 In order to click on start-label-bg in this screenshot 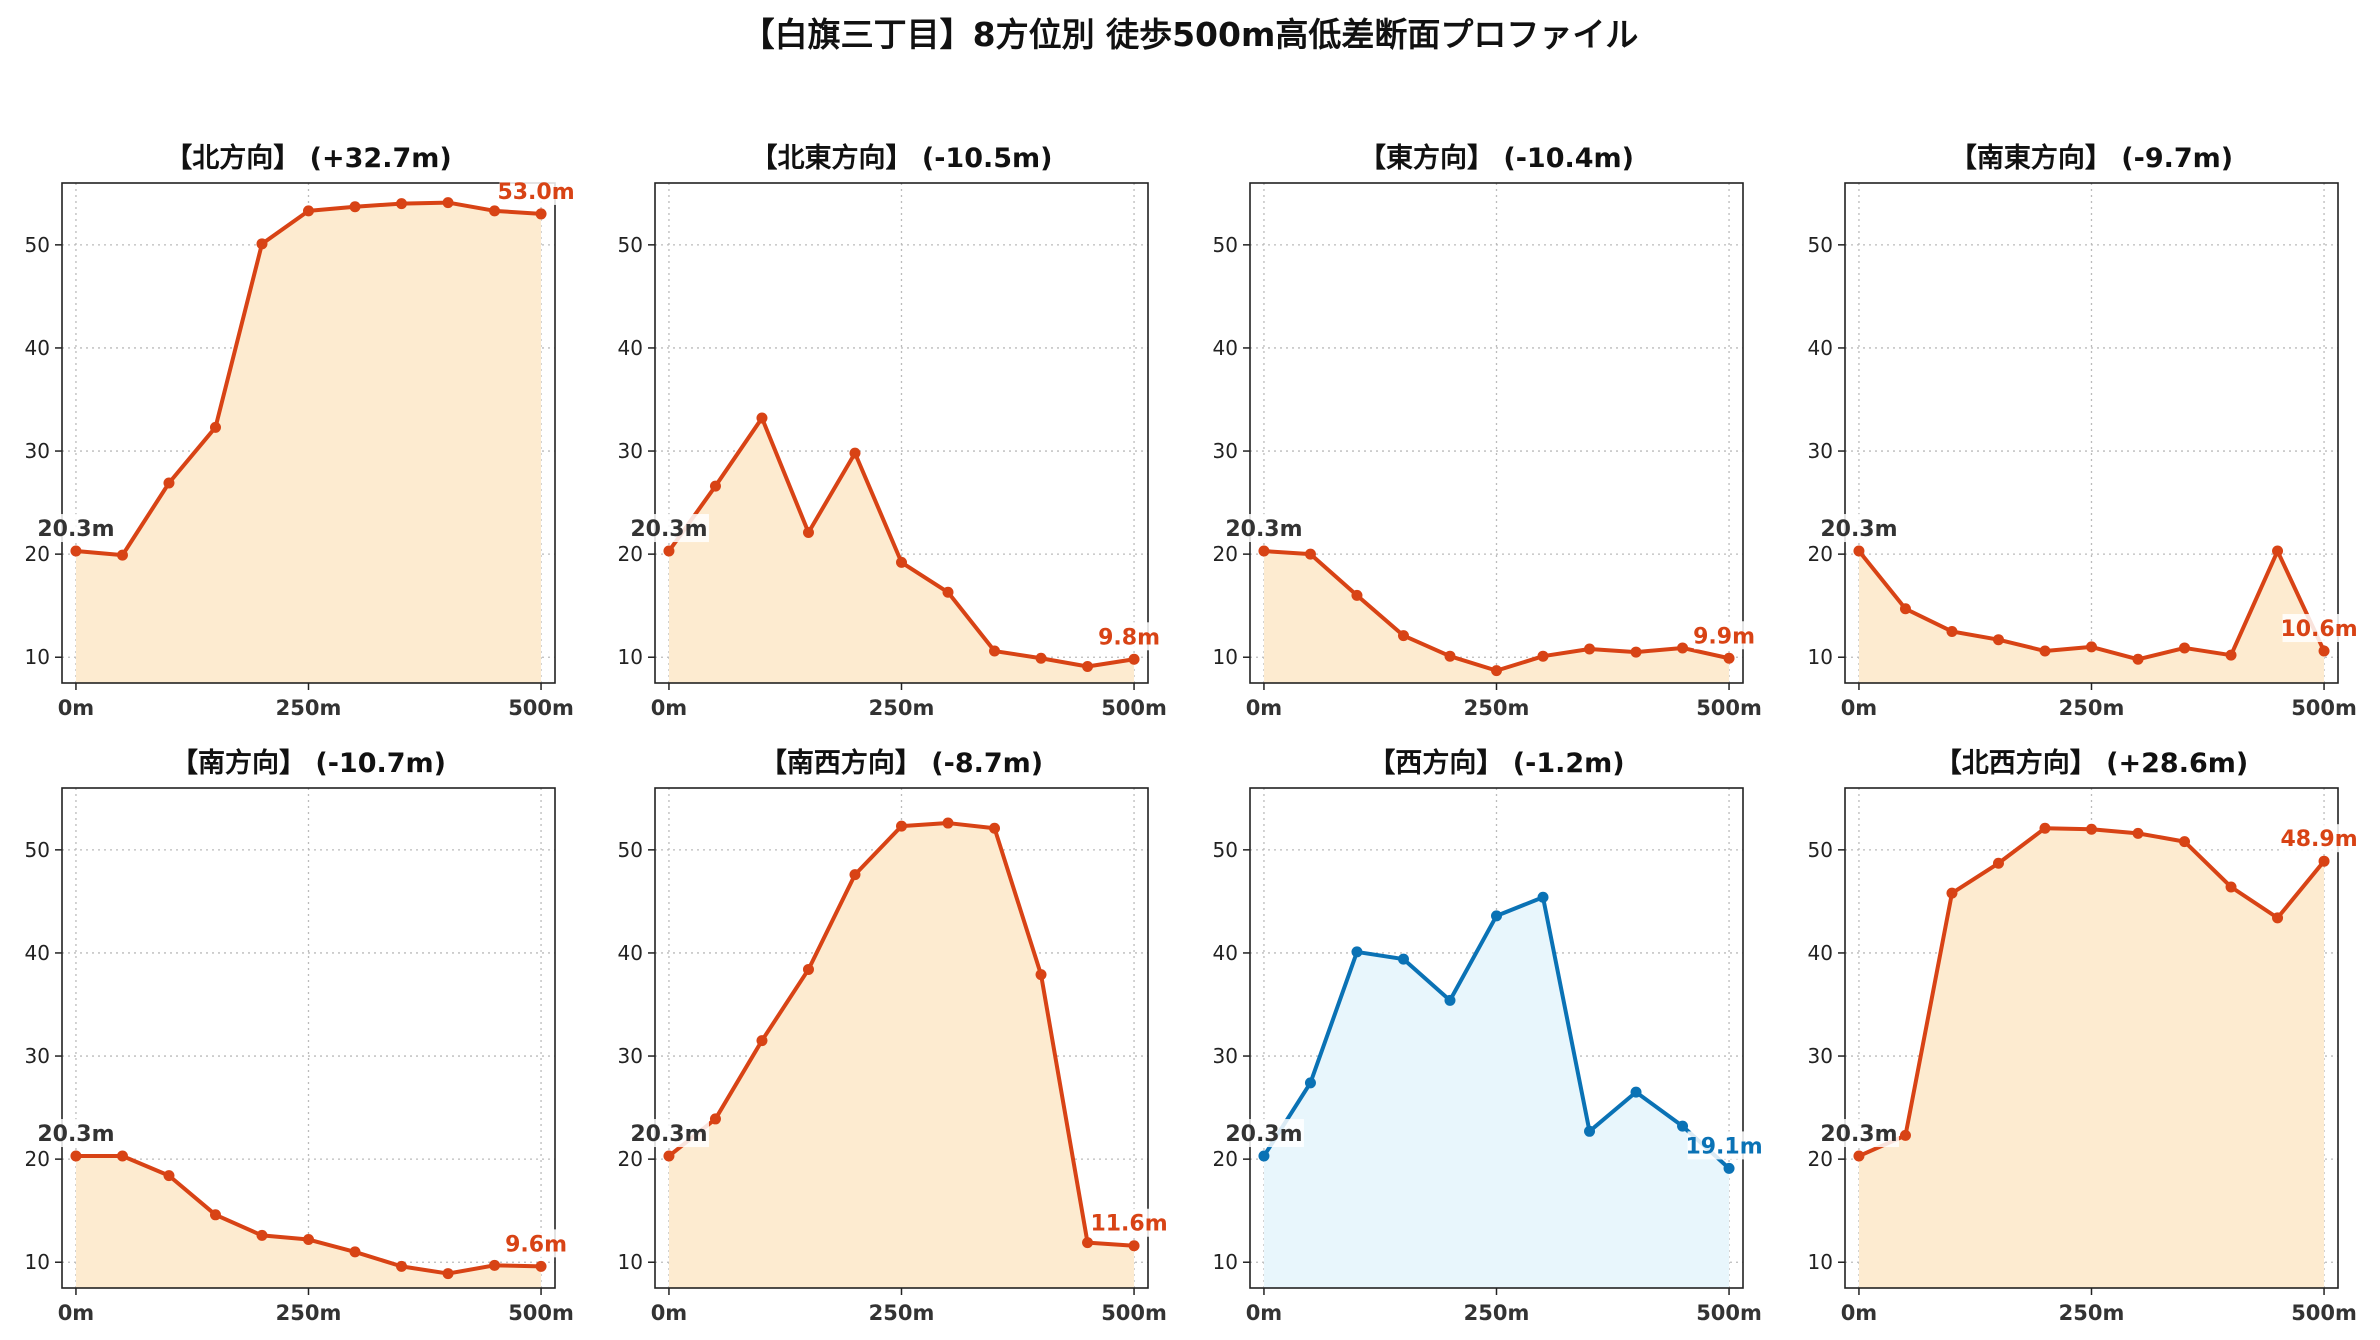, I will do `click(1263, 528)`.